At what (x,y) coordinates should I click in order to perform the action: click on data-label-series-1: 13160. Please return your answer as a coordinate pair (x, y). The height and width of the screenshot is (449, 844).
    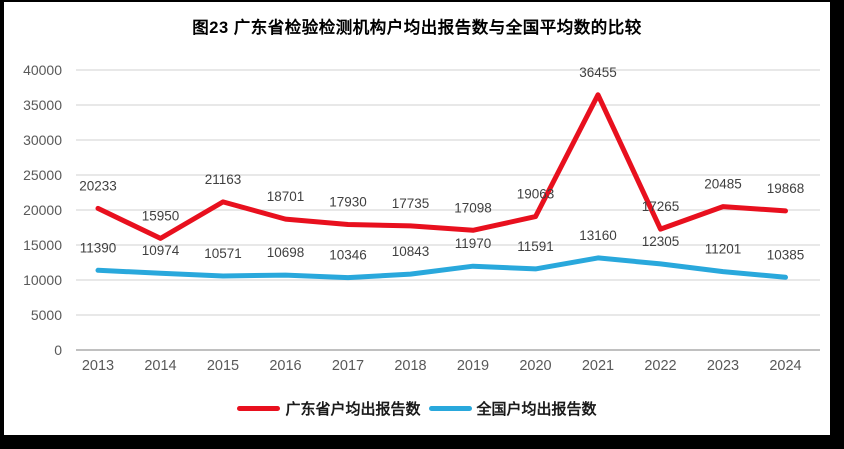
    Looking at the image, I should click on (598, 235).